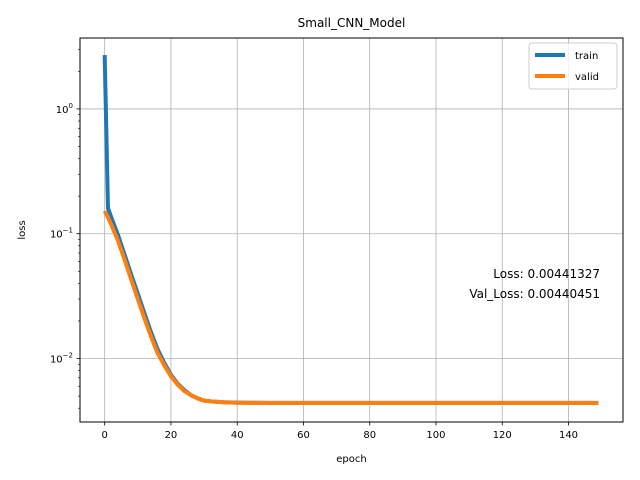  I want to click on legend-box, so click(573, 66).